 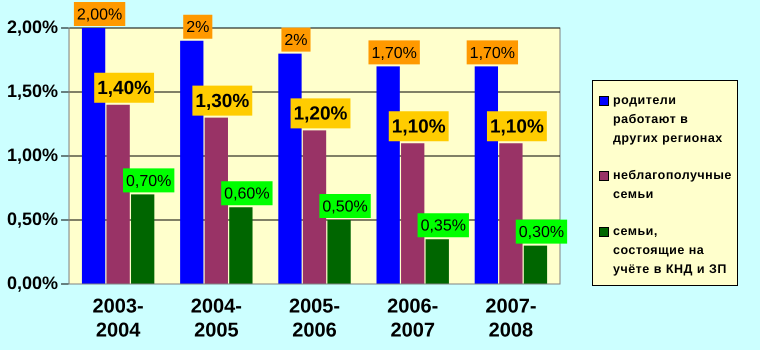 What do you see at coordinates (345, 207) in the screenshot?
I see `data-label: 0,50%` at bounding box center [345, 207].